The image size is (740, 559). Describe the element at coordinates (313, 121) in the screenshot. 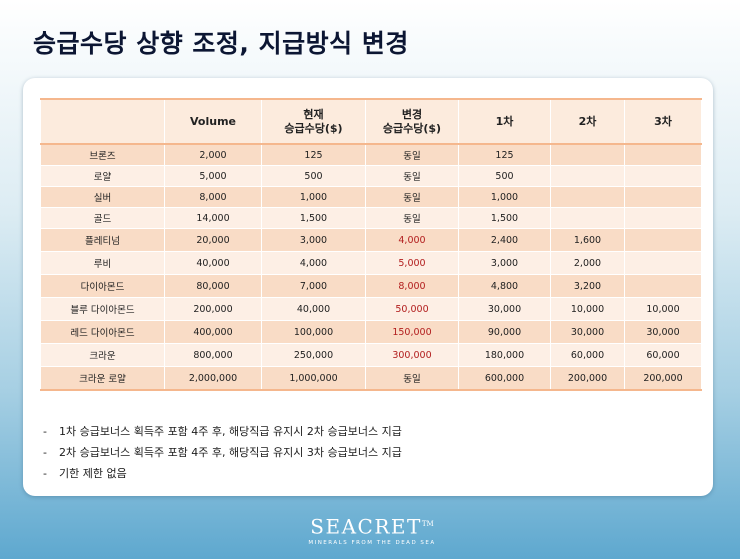

I see `column-header: 현재 승급수당($)` at that location.